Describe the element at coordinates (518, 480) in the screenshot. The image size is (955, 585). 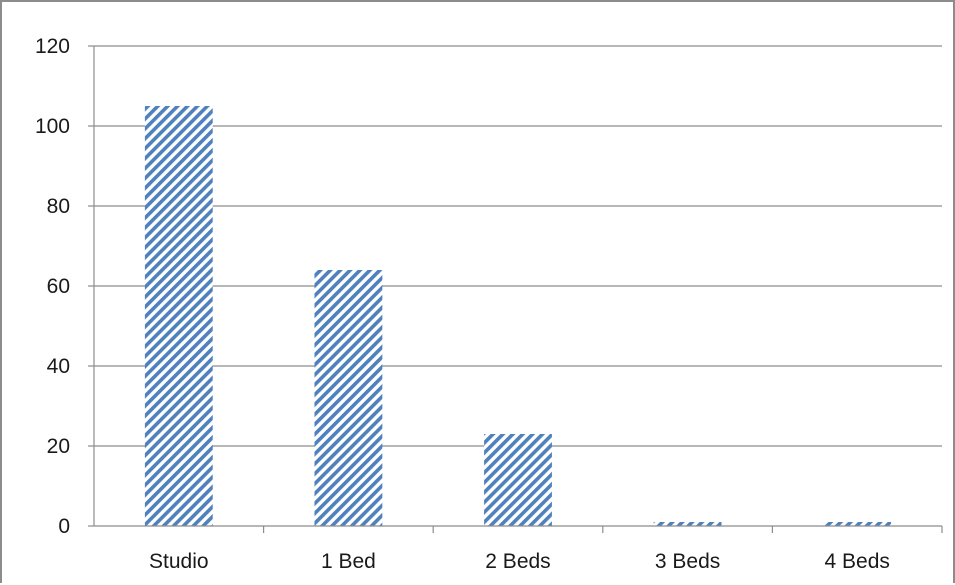
I see `bar-2-beds` at that location.